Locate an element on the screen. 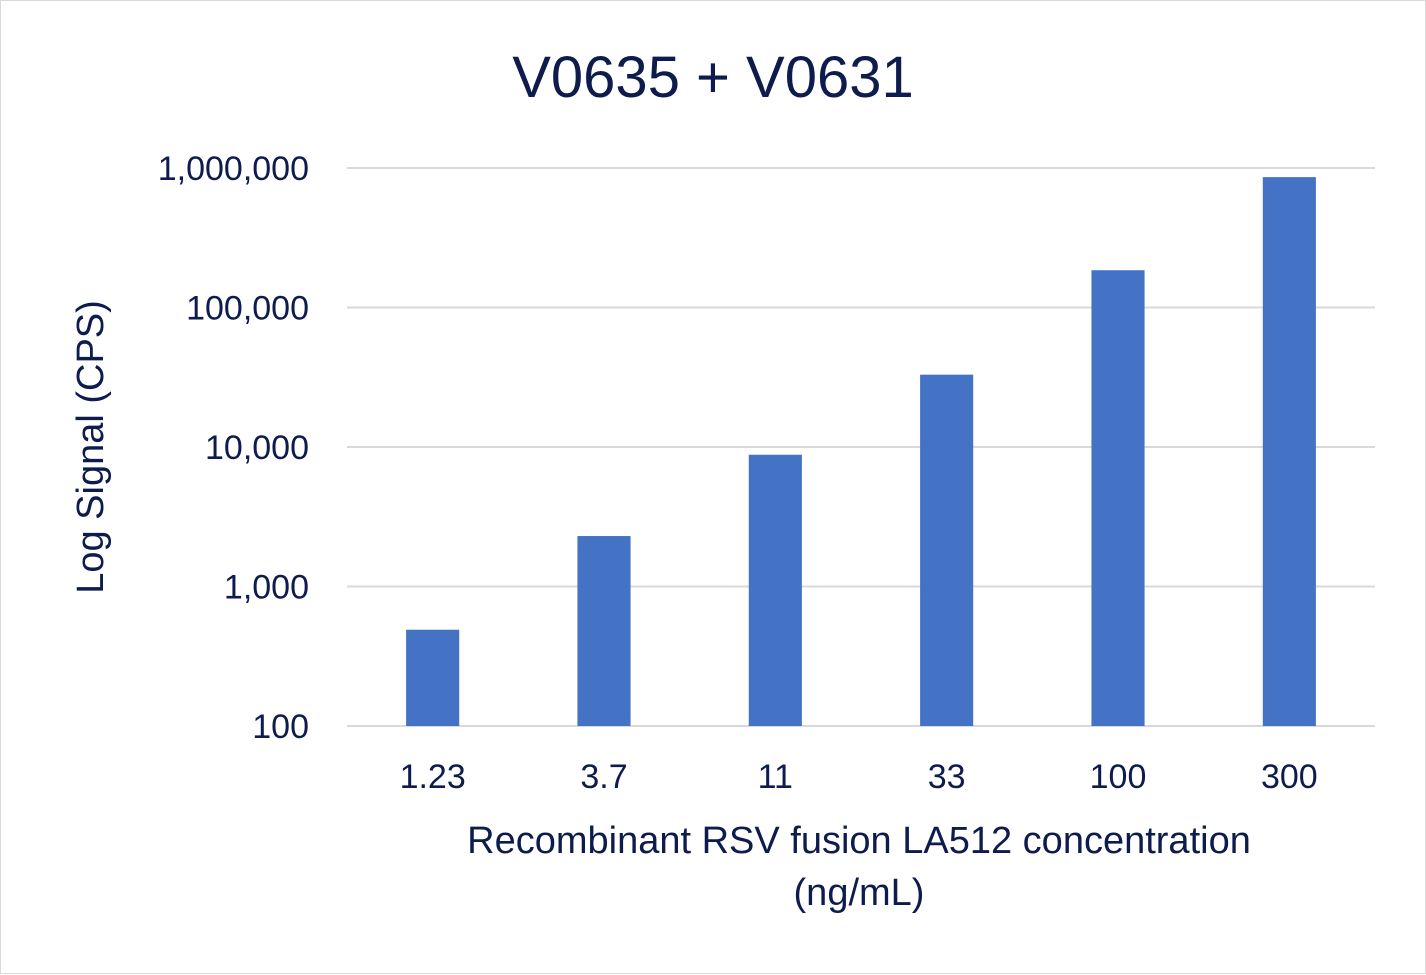 The height and width of the screenshot is (975, 1426). x-axis-label-line-2: (ng/mL) is located at coordinates (859, 893).